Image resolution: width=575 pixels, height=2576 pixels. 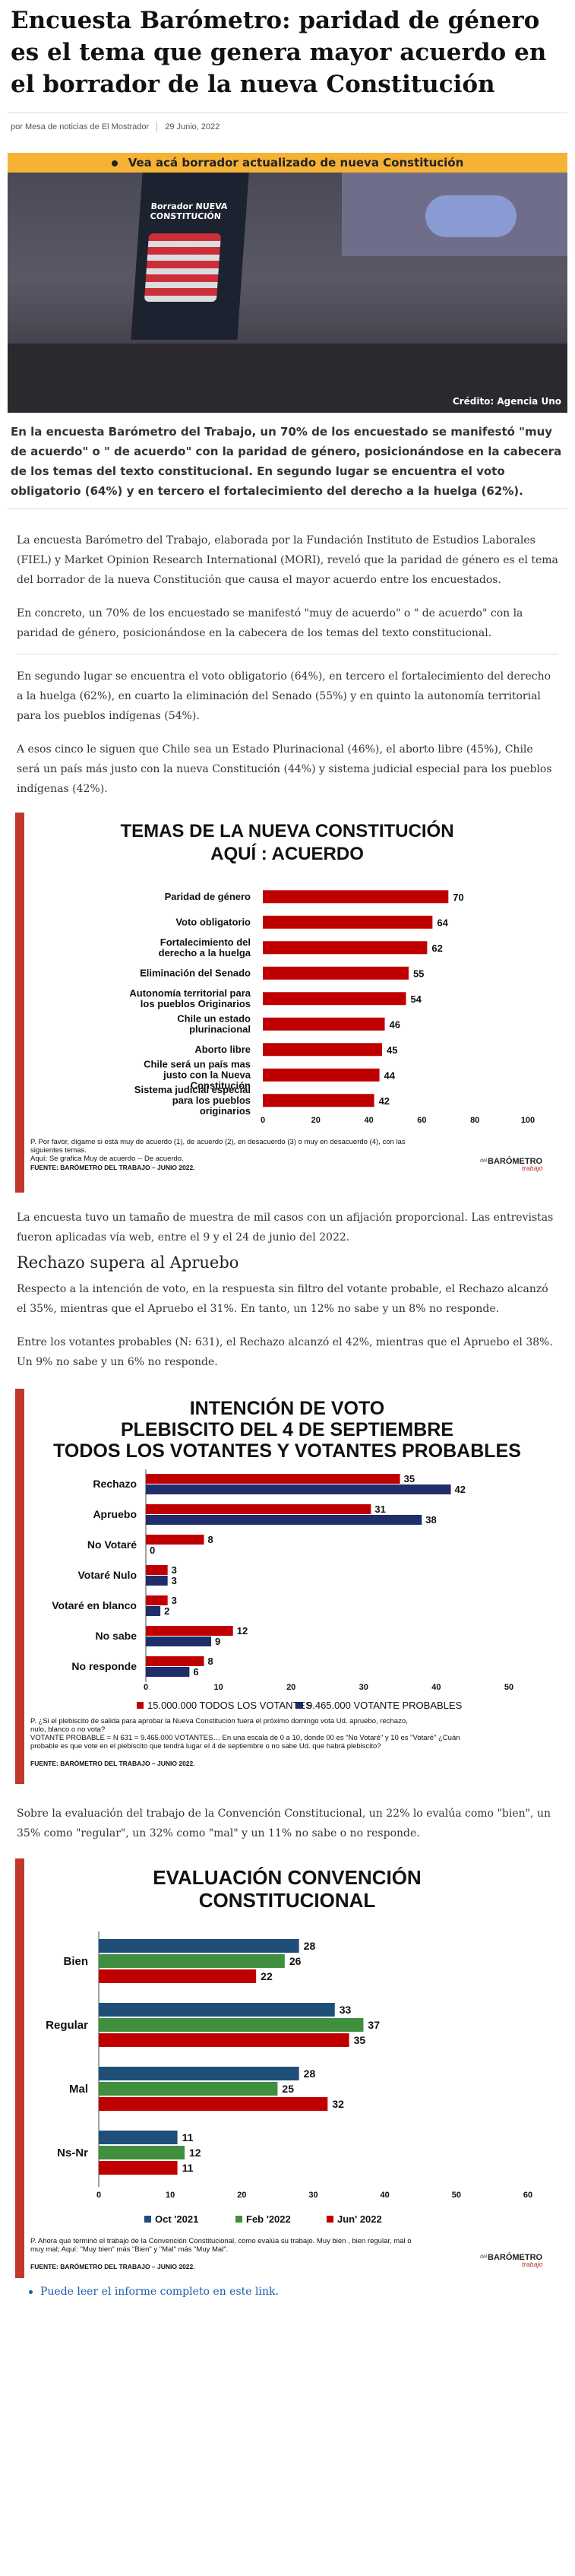 What do you see at coordinates (384, 1101) in the screenshot?
I see `data-label: 42` at bounding box center [384, 1101].